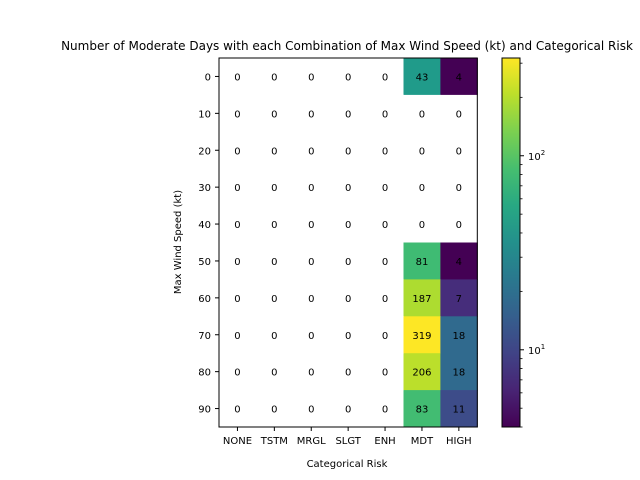  What do you see at coordinates (384, 441) in the screenshot?
I see `x-tick-label: ENH` at bounding box center [384, 441].